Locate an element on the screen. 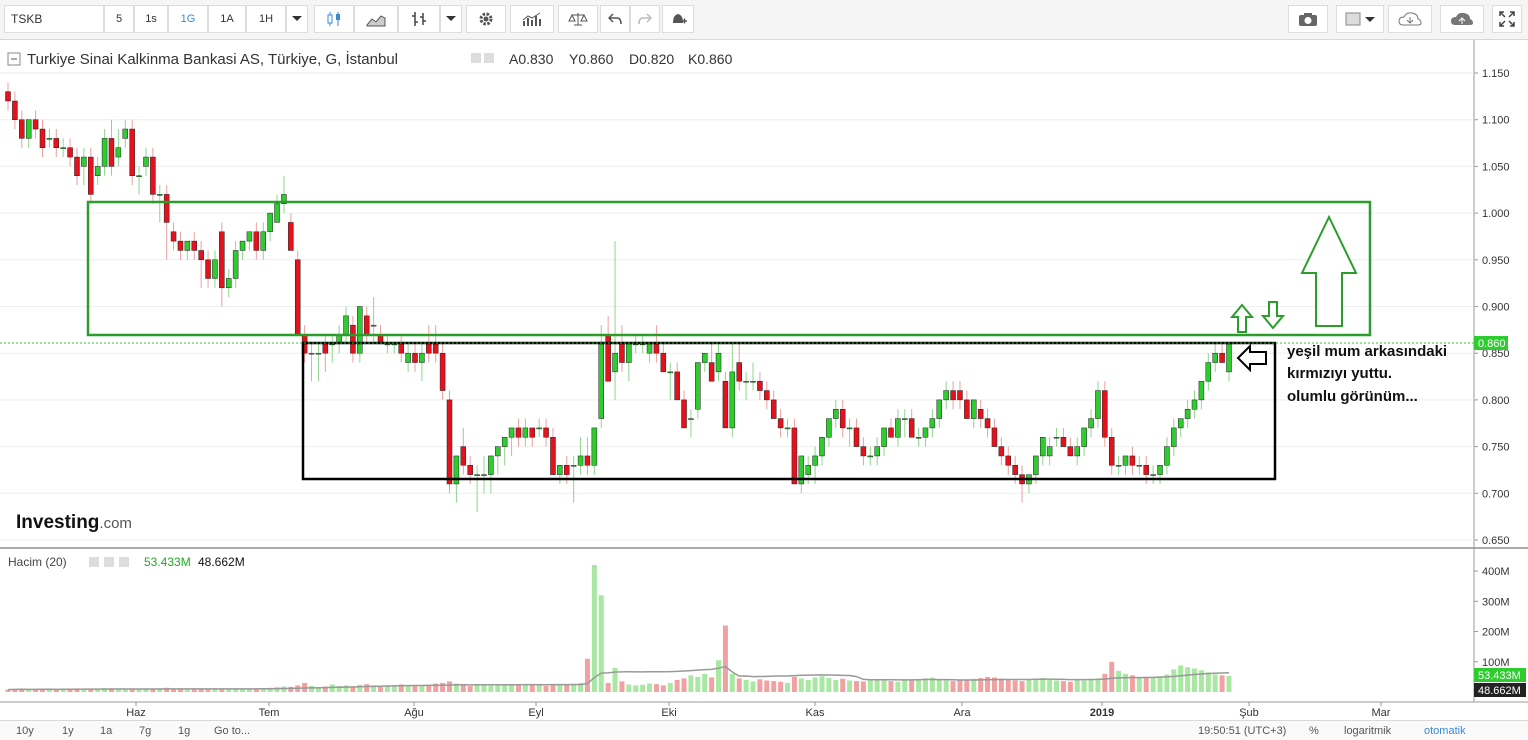 This screenshot has width=1528, height=740. color-button is located at coordinates (1360, 19).